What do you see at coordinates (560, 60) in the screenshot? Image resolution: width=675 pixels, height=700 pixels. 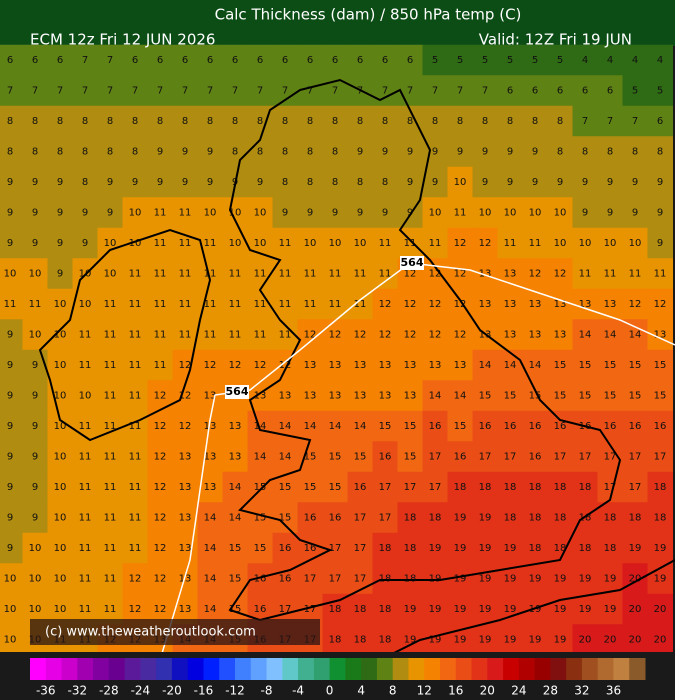 I see `grid-value: 5` at bounding box center [560, 60].